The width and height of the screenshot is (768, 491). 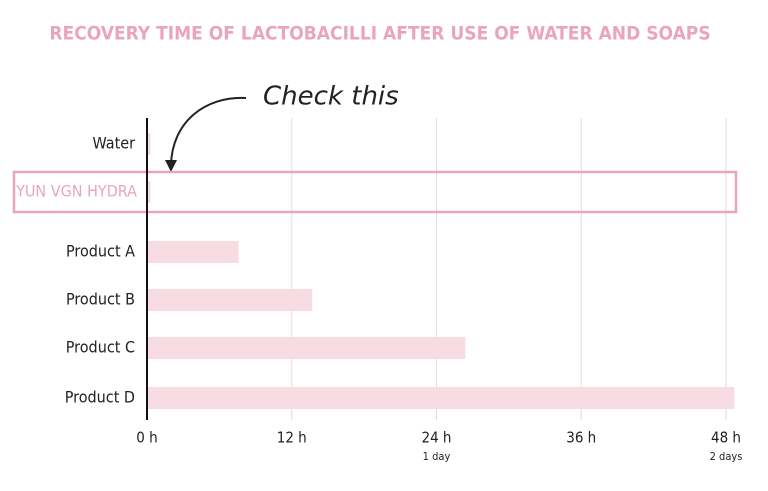 What do you see at coordinates (436, 438) in the screenshot?
I see `x-tick-label: 24 h` at bounding box center [436, 438].